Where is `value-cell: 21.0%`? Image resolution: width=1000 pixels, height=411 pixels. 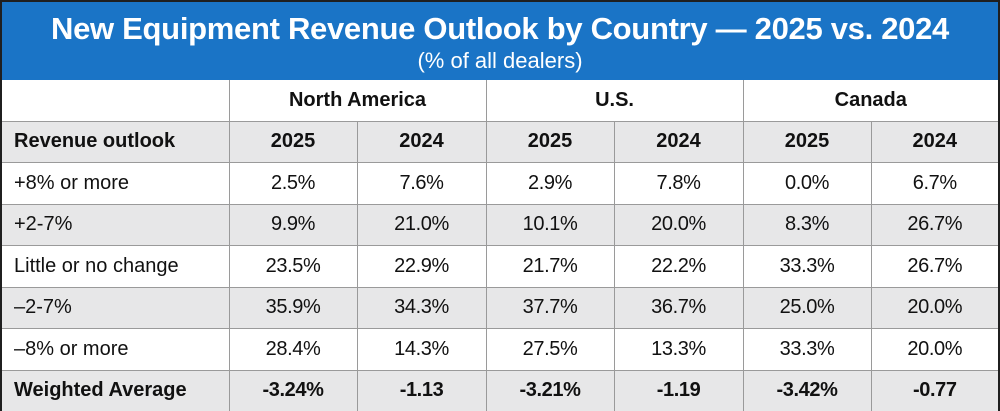
value-cell: 21.0% is located at coordinates (421, 224).